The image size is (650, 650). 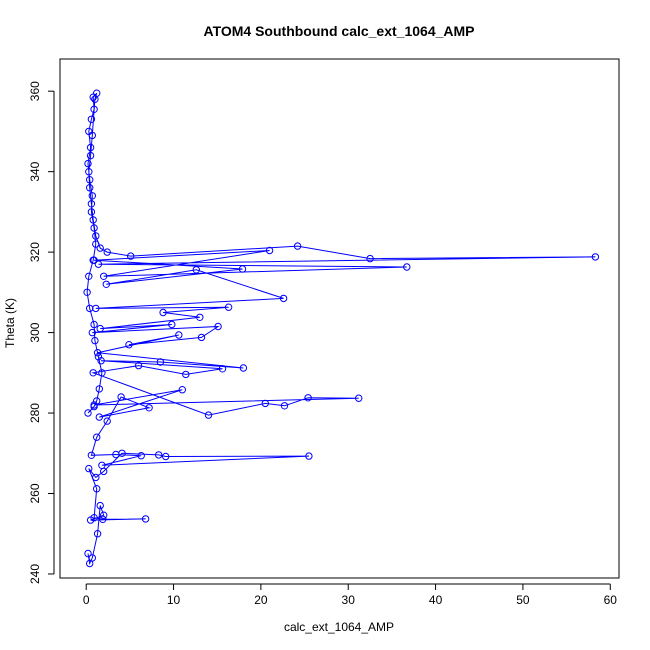 I want to click on x-tick-label: 30, so click(x=349, y=600).